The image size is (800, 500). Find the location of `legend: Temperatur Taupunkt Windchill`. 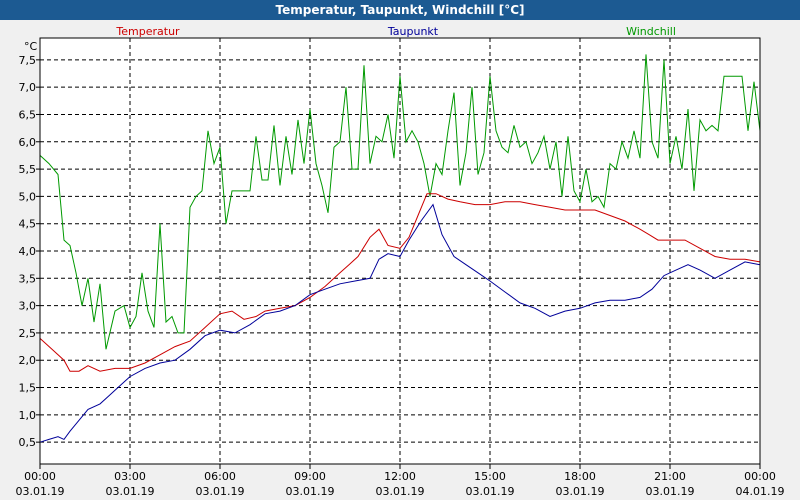

legend: Temperatur Taupunkt Windchill is located at coordinates (395, 31).